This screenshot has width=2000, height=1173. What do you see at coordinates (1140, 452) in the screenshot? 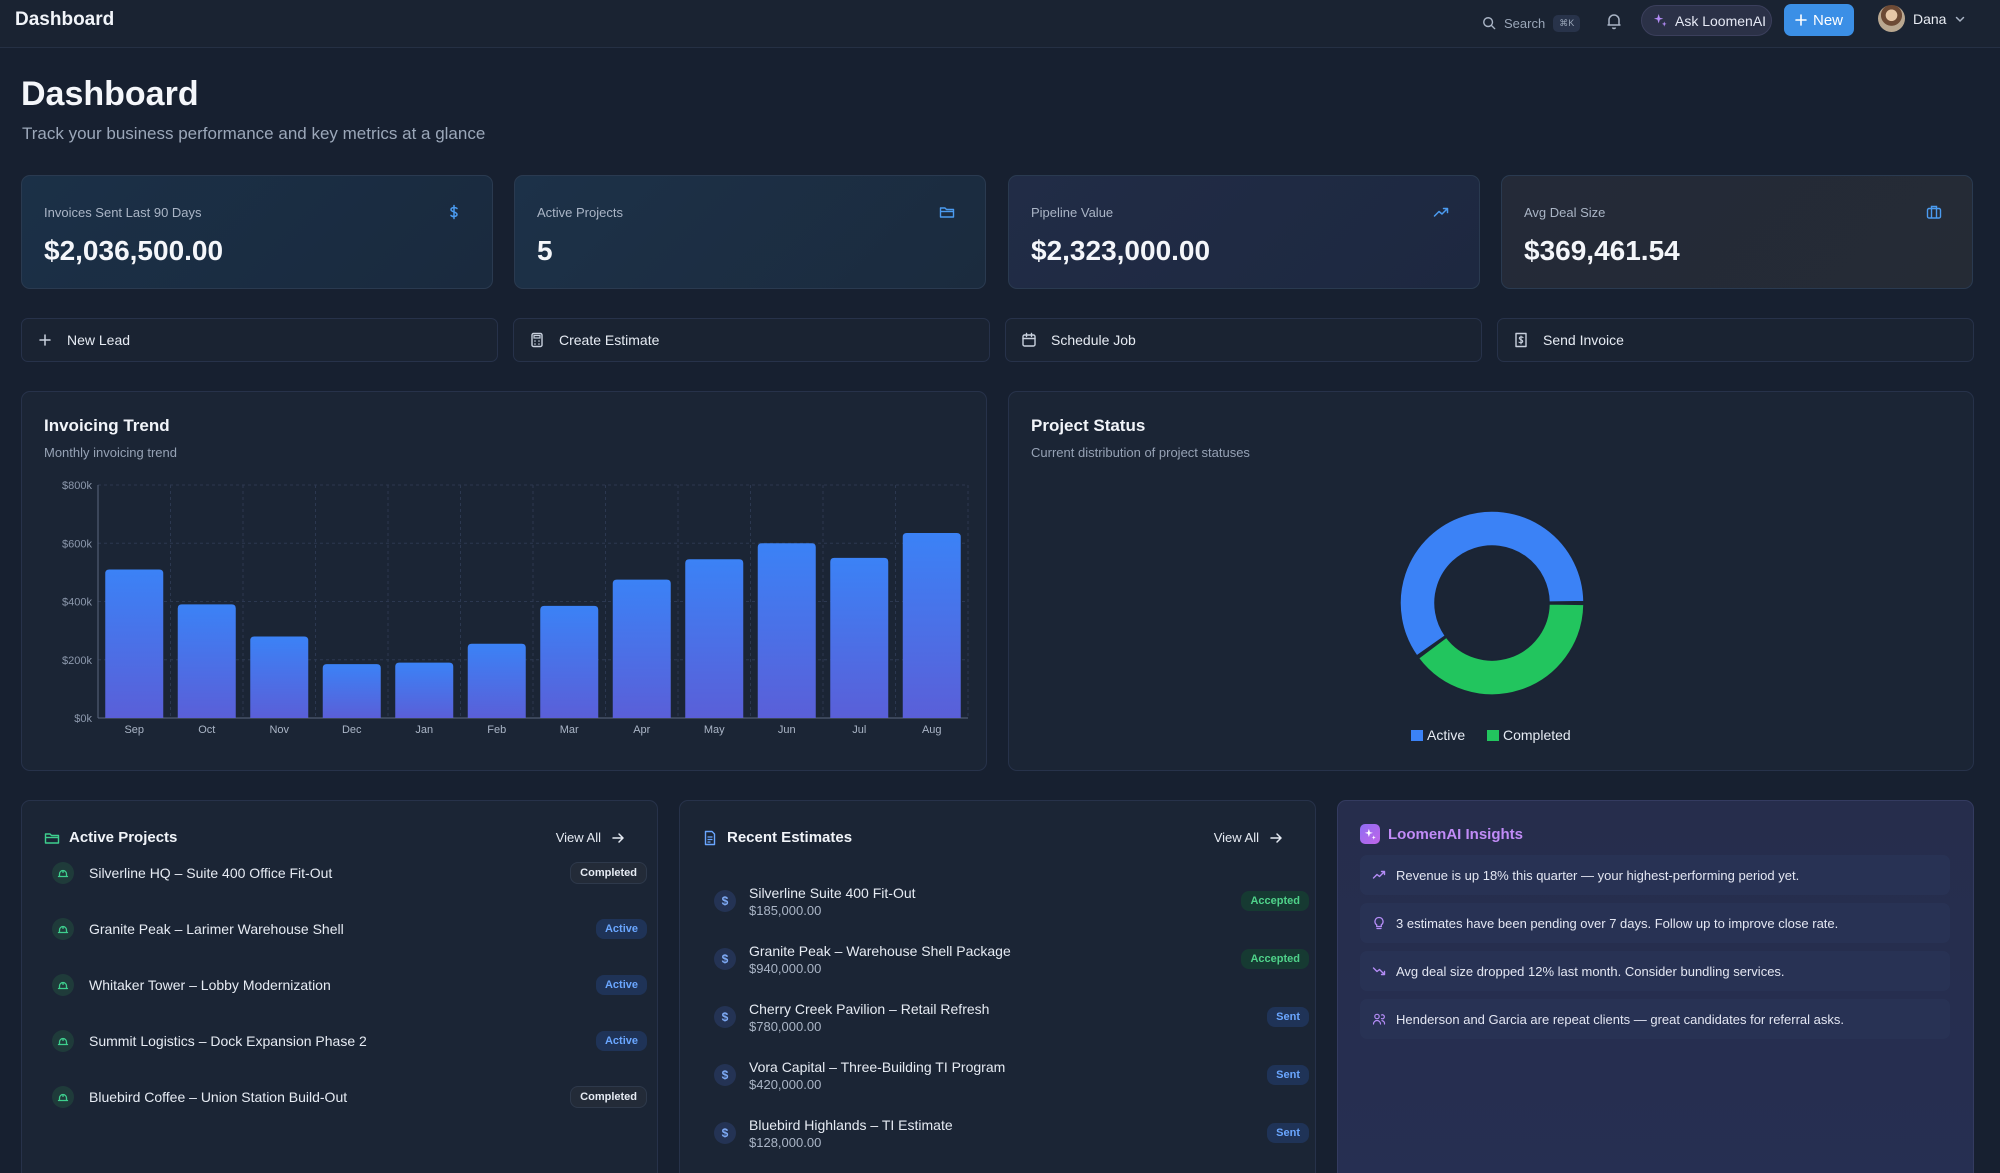
I see `panel-subtitle: Current distribution of project statuses` at bounding box center [1140, 452].